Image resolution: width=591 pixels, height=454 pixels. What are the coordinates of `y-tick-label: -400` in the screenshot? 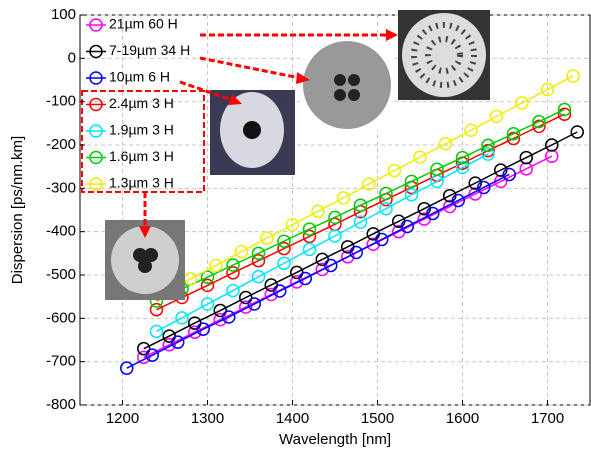 It's located at (61, 231).